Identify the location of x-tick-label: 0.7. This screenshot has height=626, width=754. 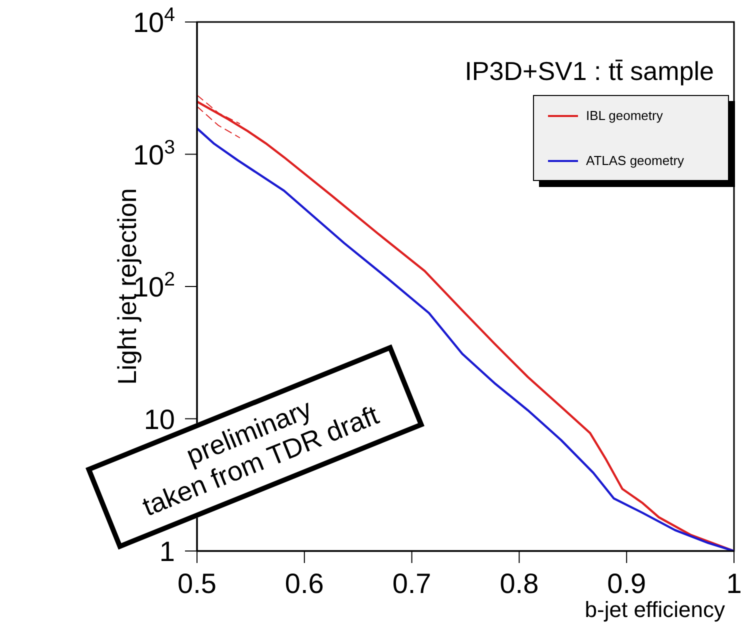
(412, 583).